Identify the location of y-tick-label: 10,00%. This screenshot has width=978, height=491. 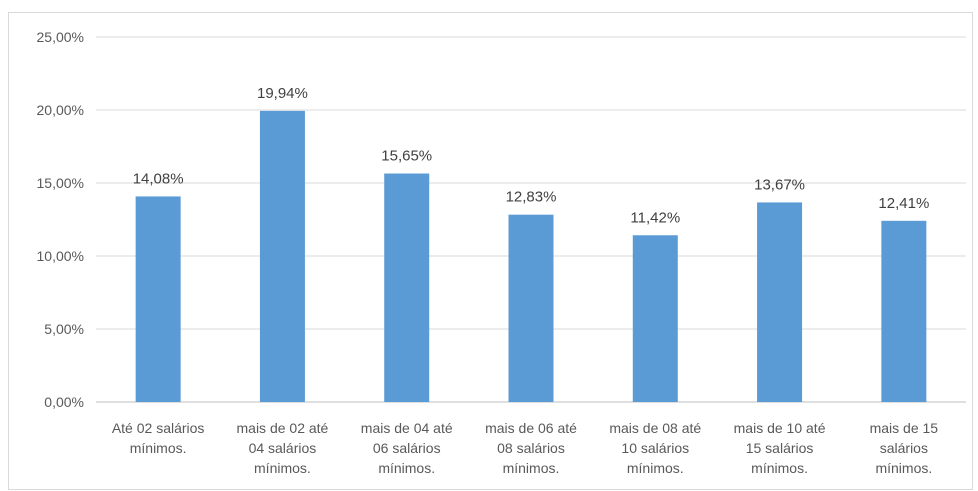
(60, 256).